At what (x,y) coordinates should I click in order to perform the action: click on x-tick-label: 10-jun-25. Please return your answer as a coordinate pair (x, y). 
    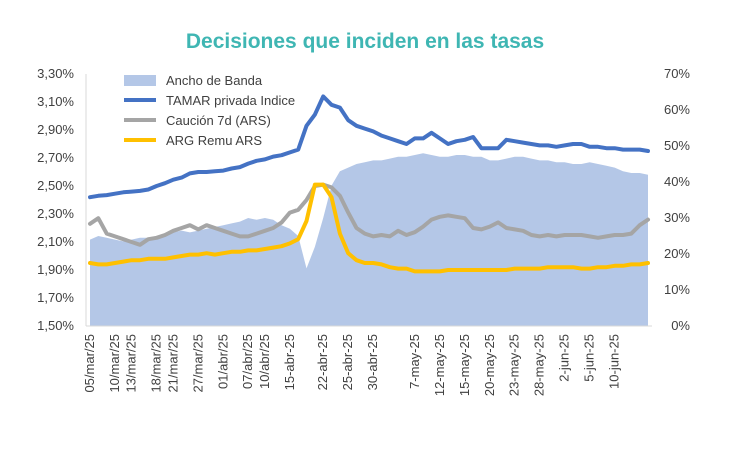
    Looking at the image, I should click on (614, 361).